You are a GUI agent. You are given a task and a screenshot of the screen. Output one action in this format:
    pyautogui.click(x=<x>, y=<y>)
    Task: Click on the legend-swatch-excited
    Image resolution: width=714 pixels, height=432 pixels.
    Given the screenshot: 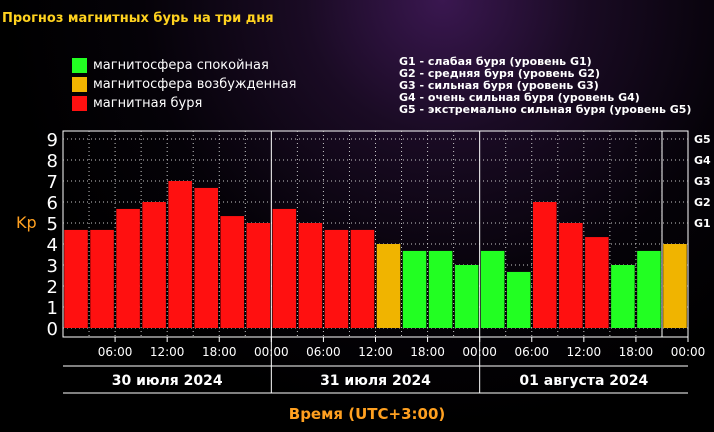 What is the action you would take?
    pyautogui.click(x=79, y=84)
    